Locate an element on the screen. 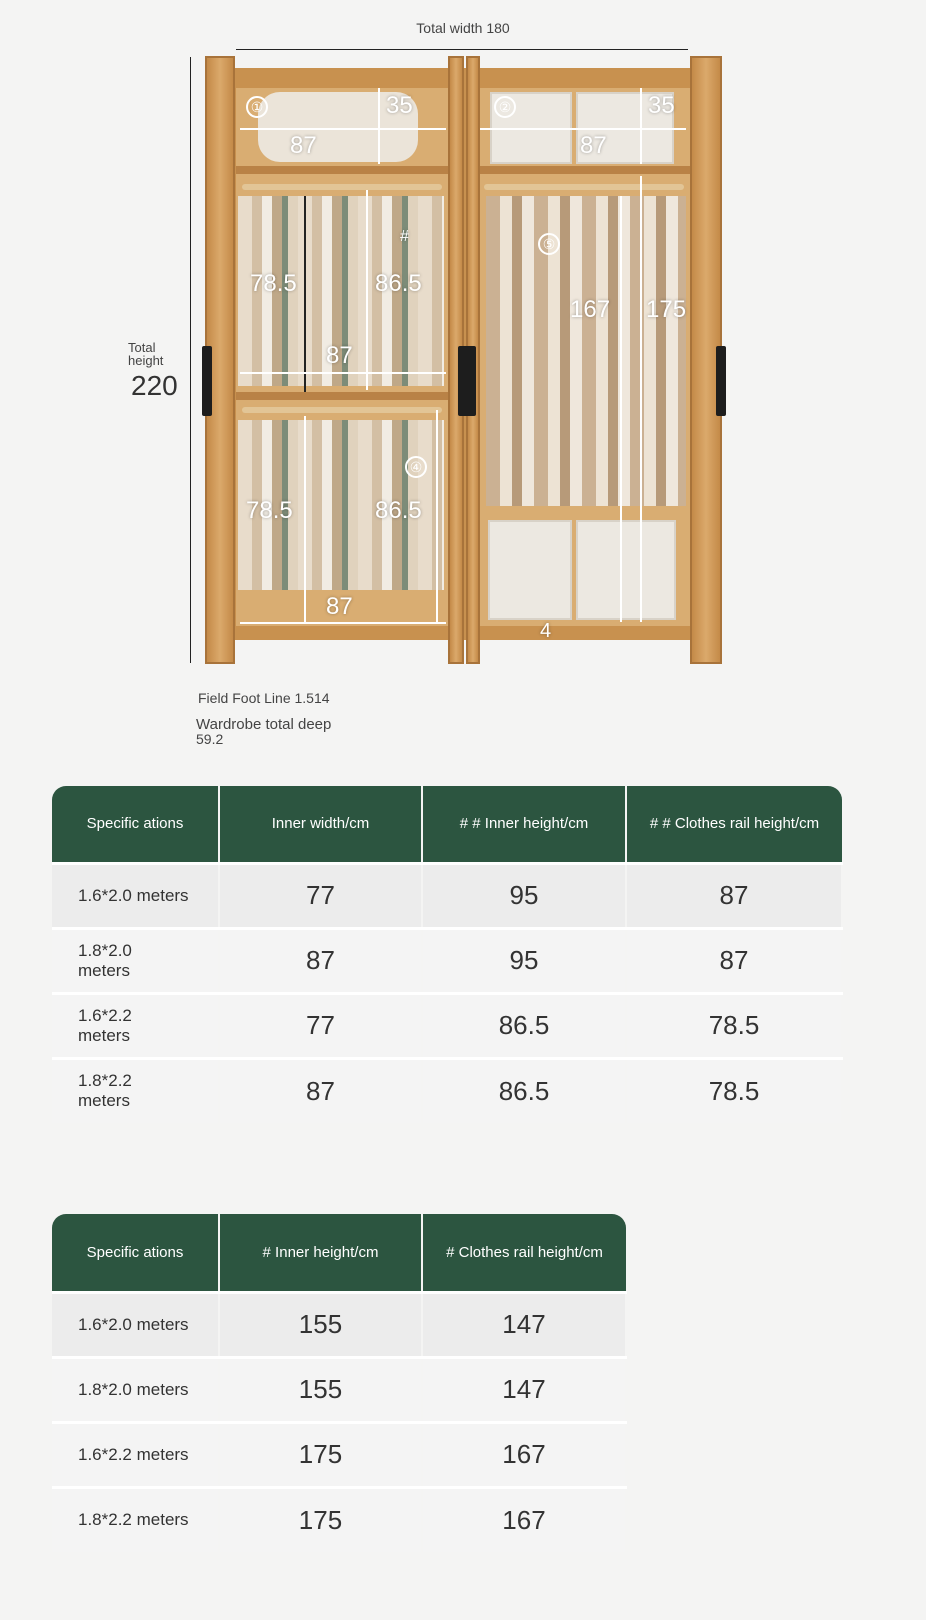  table-row: 1.6*2.2 meters 175 167 is located at coordinates (339, 1453).